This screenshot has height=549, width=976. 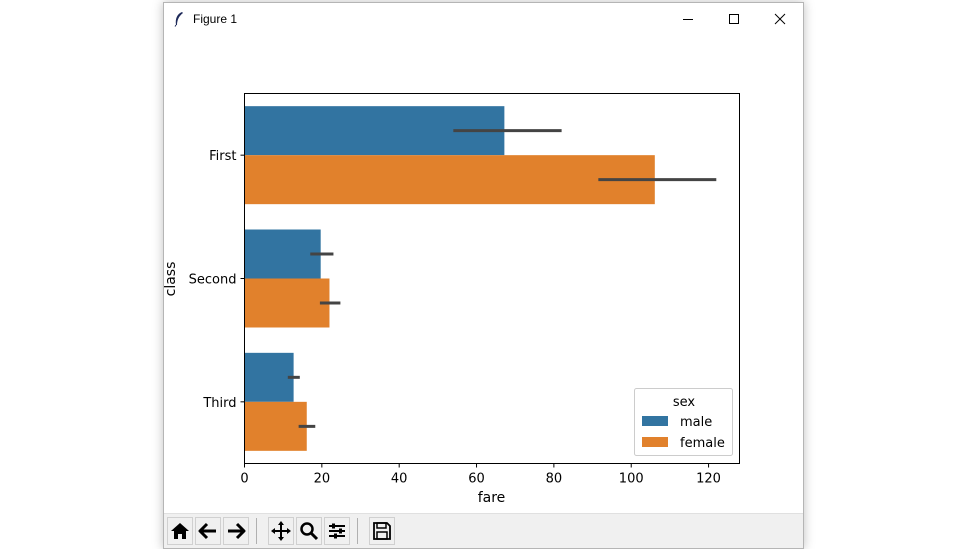 What do you see at coordinates (684, 402) in the screenshot?
I see `legend-title: sex` at bounding box center [684, 402].